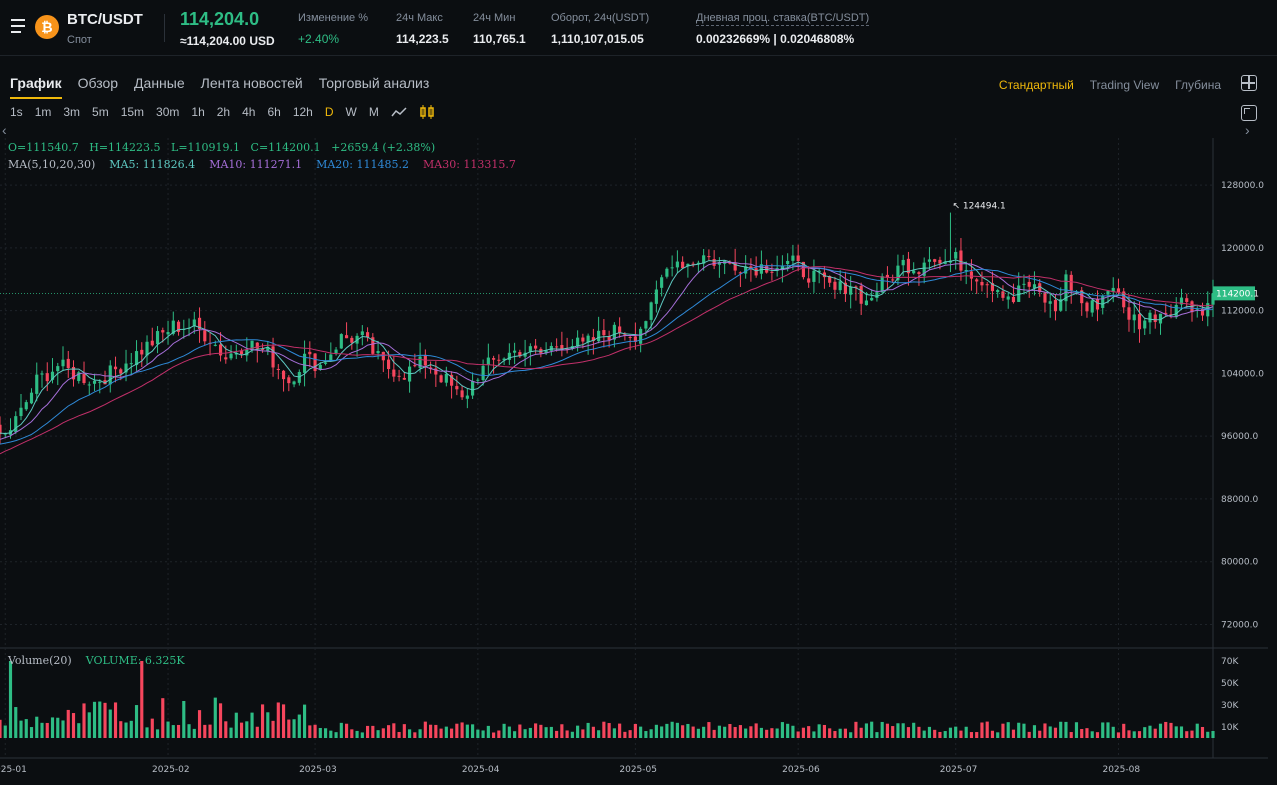 The height and width of the screenshot is (785, 1277). What do you see at coordinates (373, 112) in the screenshot?
I see `interval-m: M` at bounding box center [373, 112].